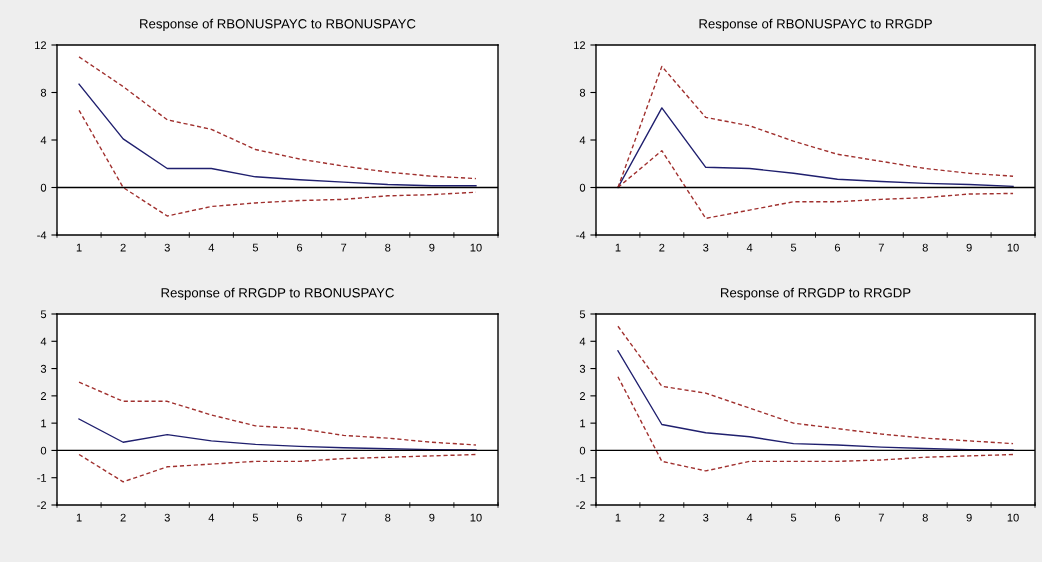 This screenshot has height=562, width=1042. What do you see at coordinates (816, 294) in the screenshot?
I see `chart-title: Response of RRGDP to RRGDP` at bounding box center [816, 294].